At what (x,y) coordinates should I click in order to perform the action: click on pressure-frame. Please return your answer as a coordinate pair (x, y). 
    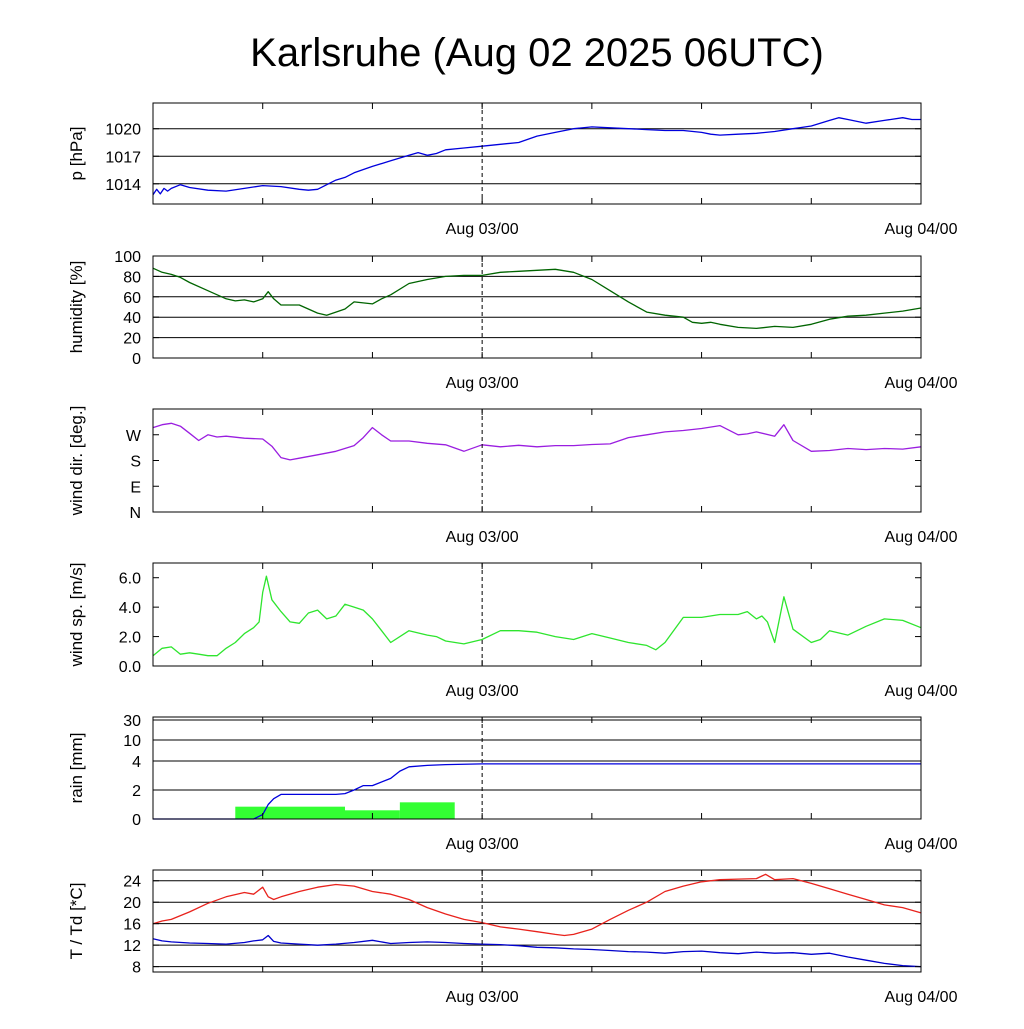
    Looking at the image, I should click on (537, 153).